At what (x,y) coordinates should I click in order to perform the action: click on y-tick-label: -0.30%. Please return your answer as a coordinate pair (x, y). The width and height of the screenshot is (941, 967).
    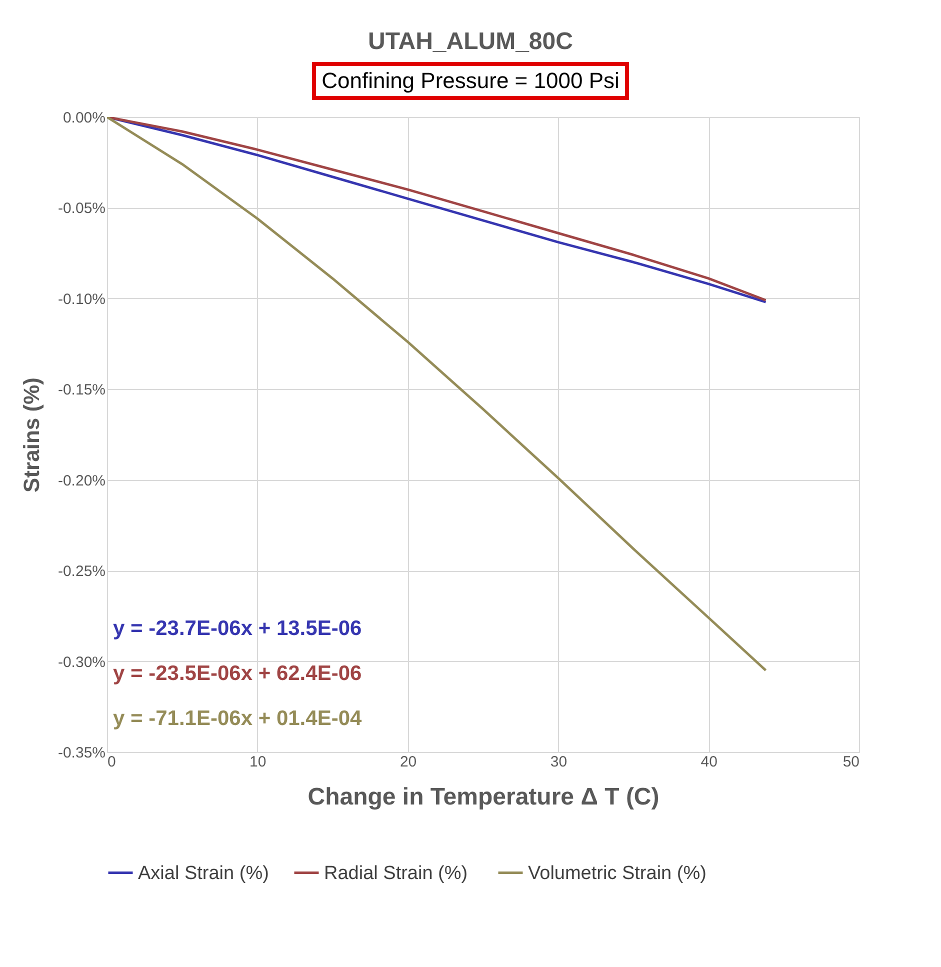
    Looking at the image, I should click on (82, 662).